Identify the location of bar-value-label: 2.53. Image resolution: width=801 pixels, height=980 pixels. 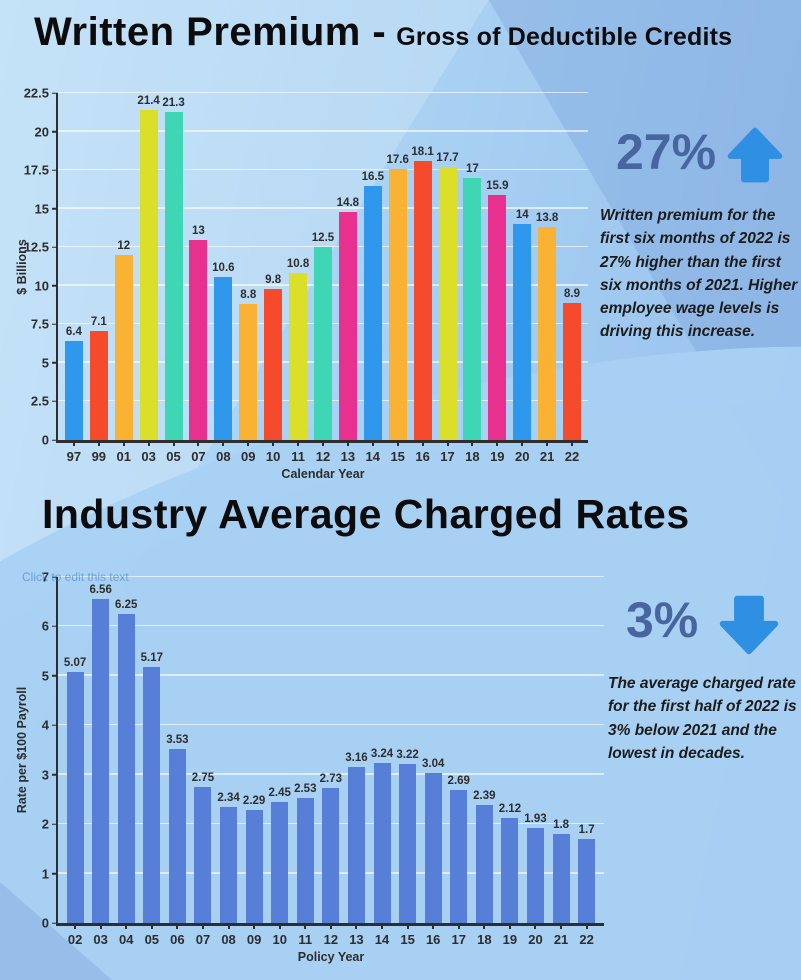
(305, 788).